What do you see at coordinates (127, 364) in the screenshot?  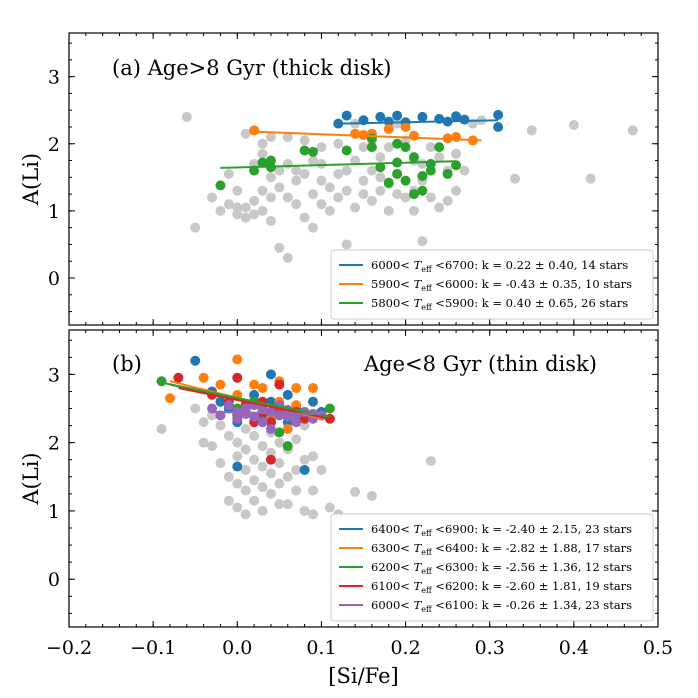 I see `panel-label: (b)` at bounding box center [127, 364].